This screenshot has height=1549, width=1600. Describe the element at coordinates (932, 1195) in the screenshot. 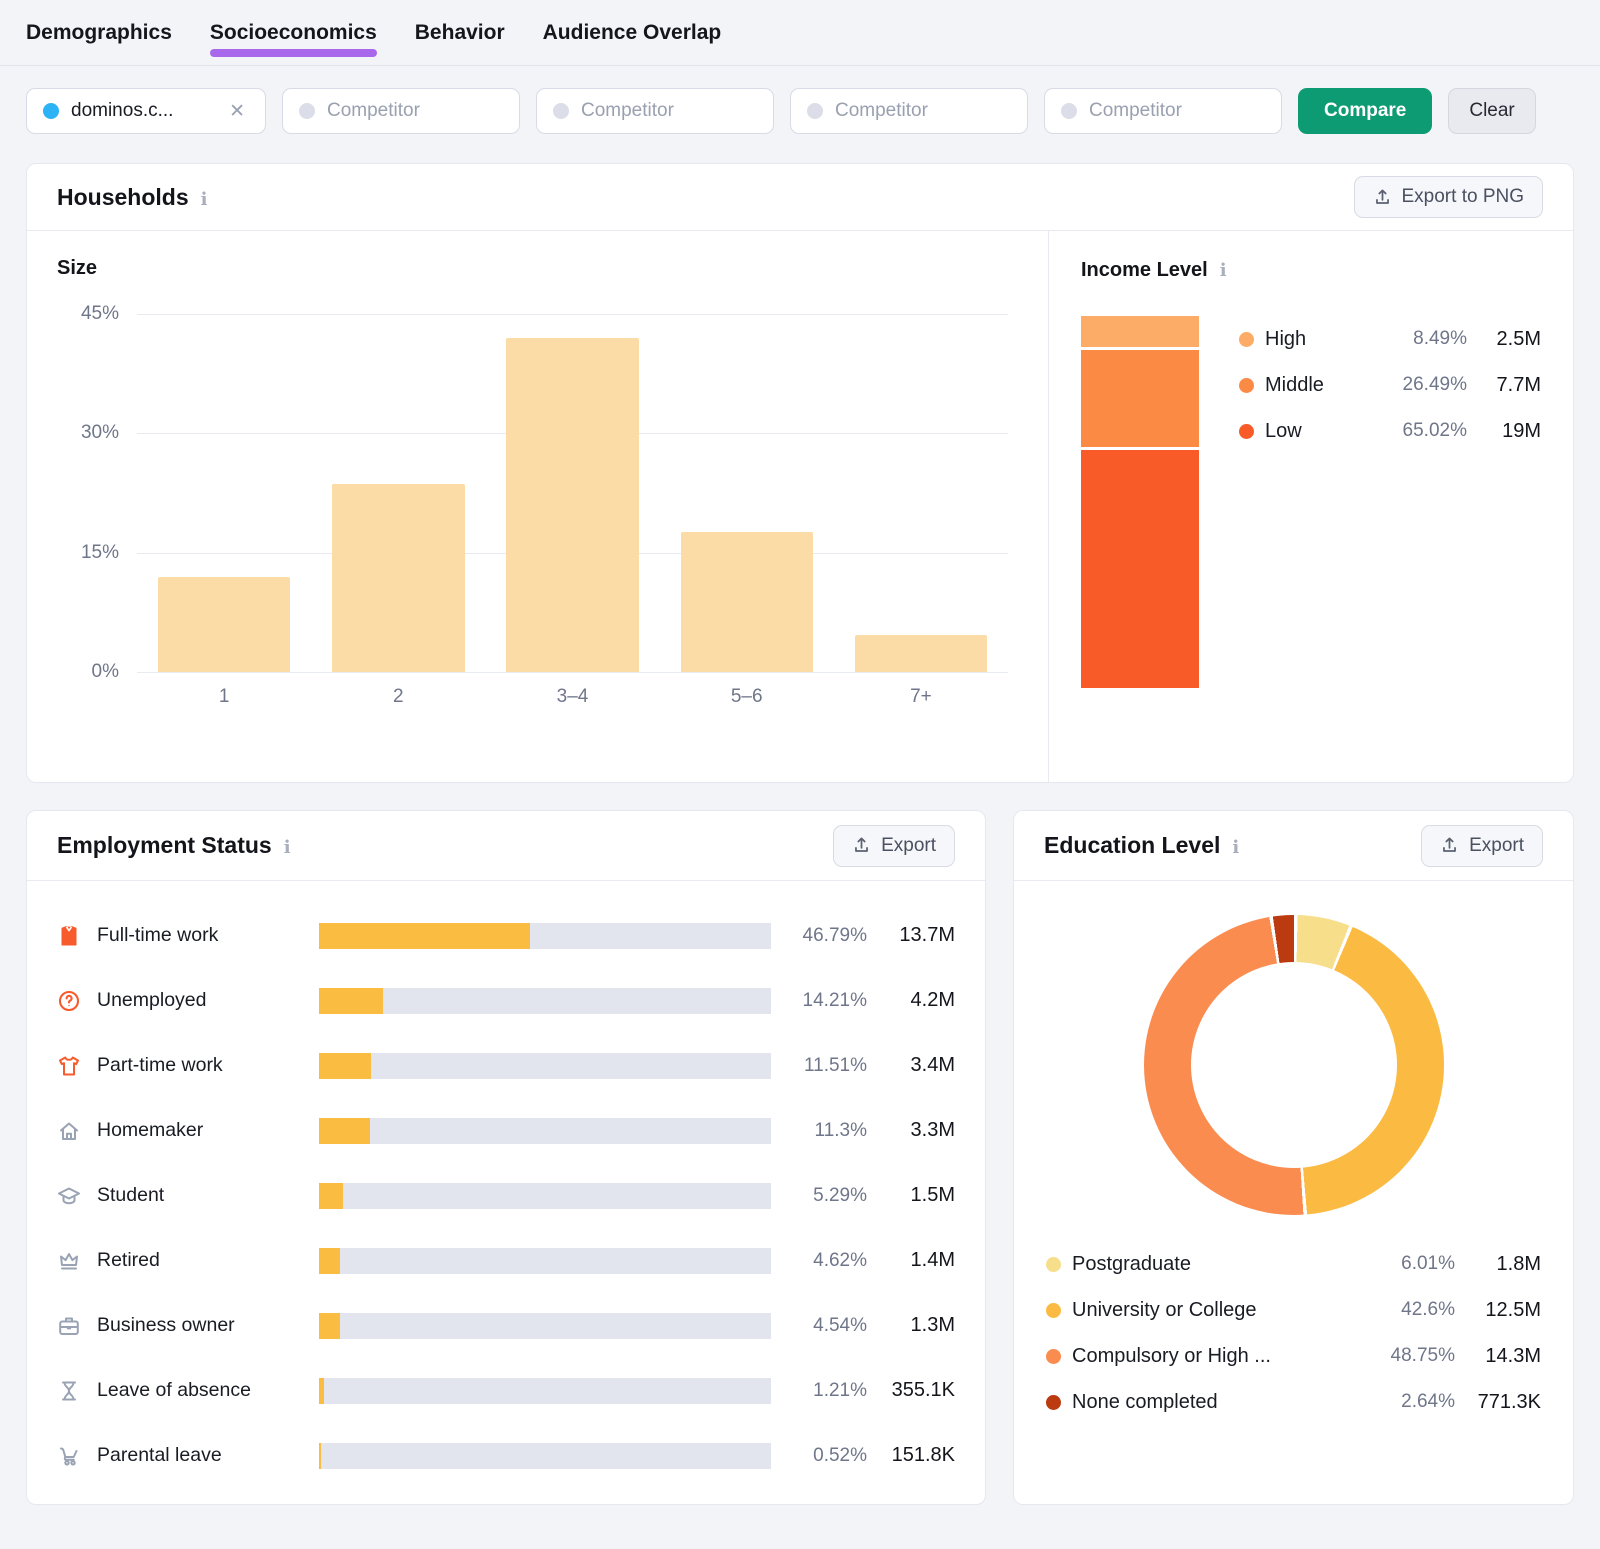

I see `employment-value: 1.5M` at that location.